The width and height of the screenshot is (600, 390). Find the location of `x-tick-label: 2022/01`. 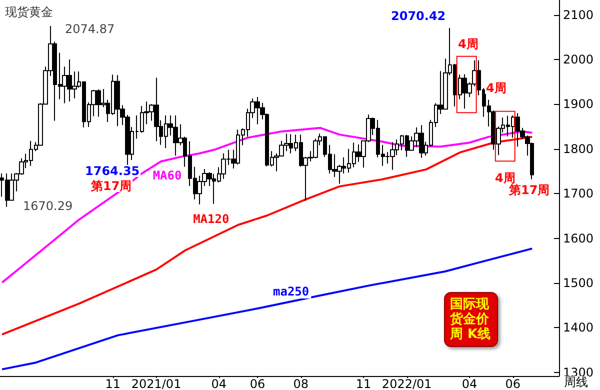

x-tick-label: 2022/01 is located at coordinates (407, 383).